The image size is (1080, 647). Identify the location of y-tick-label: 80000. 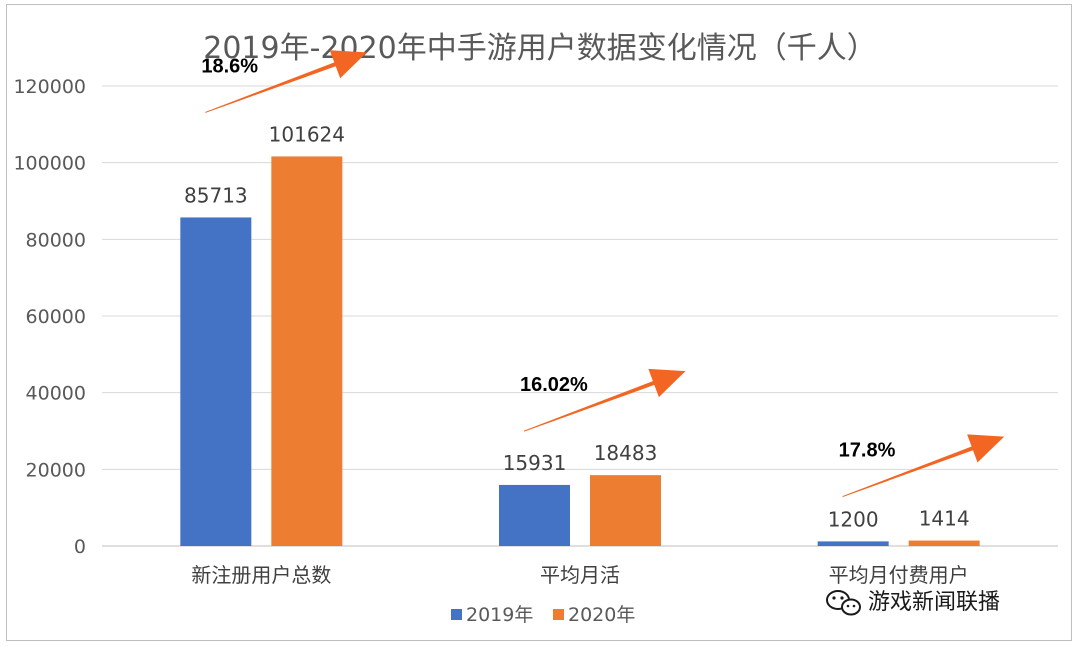
(56, 240).